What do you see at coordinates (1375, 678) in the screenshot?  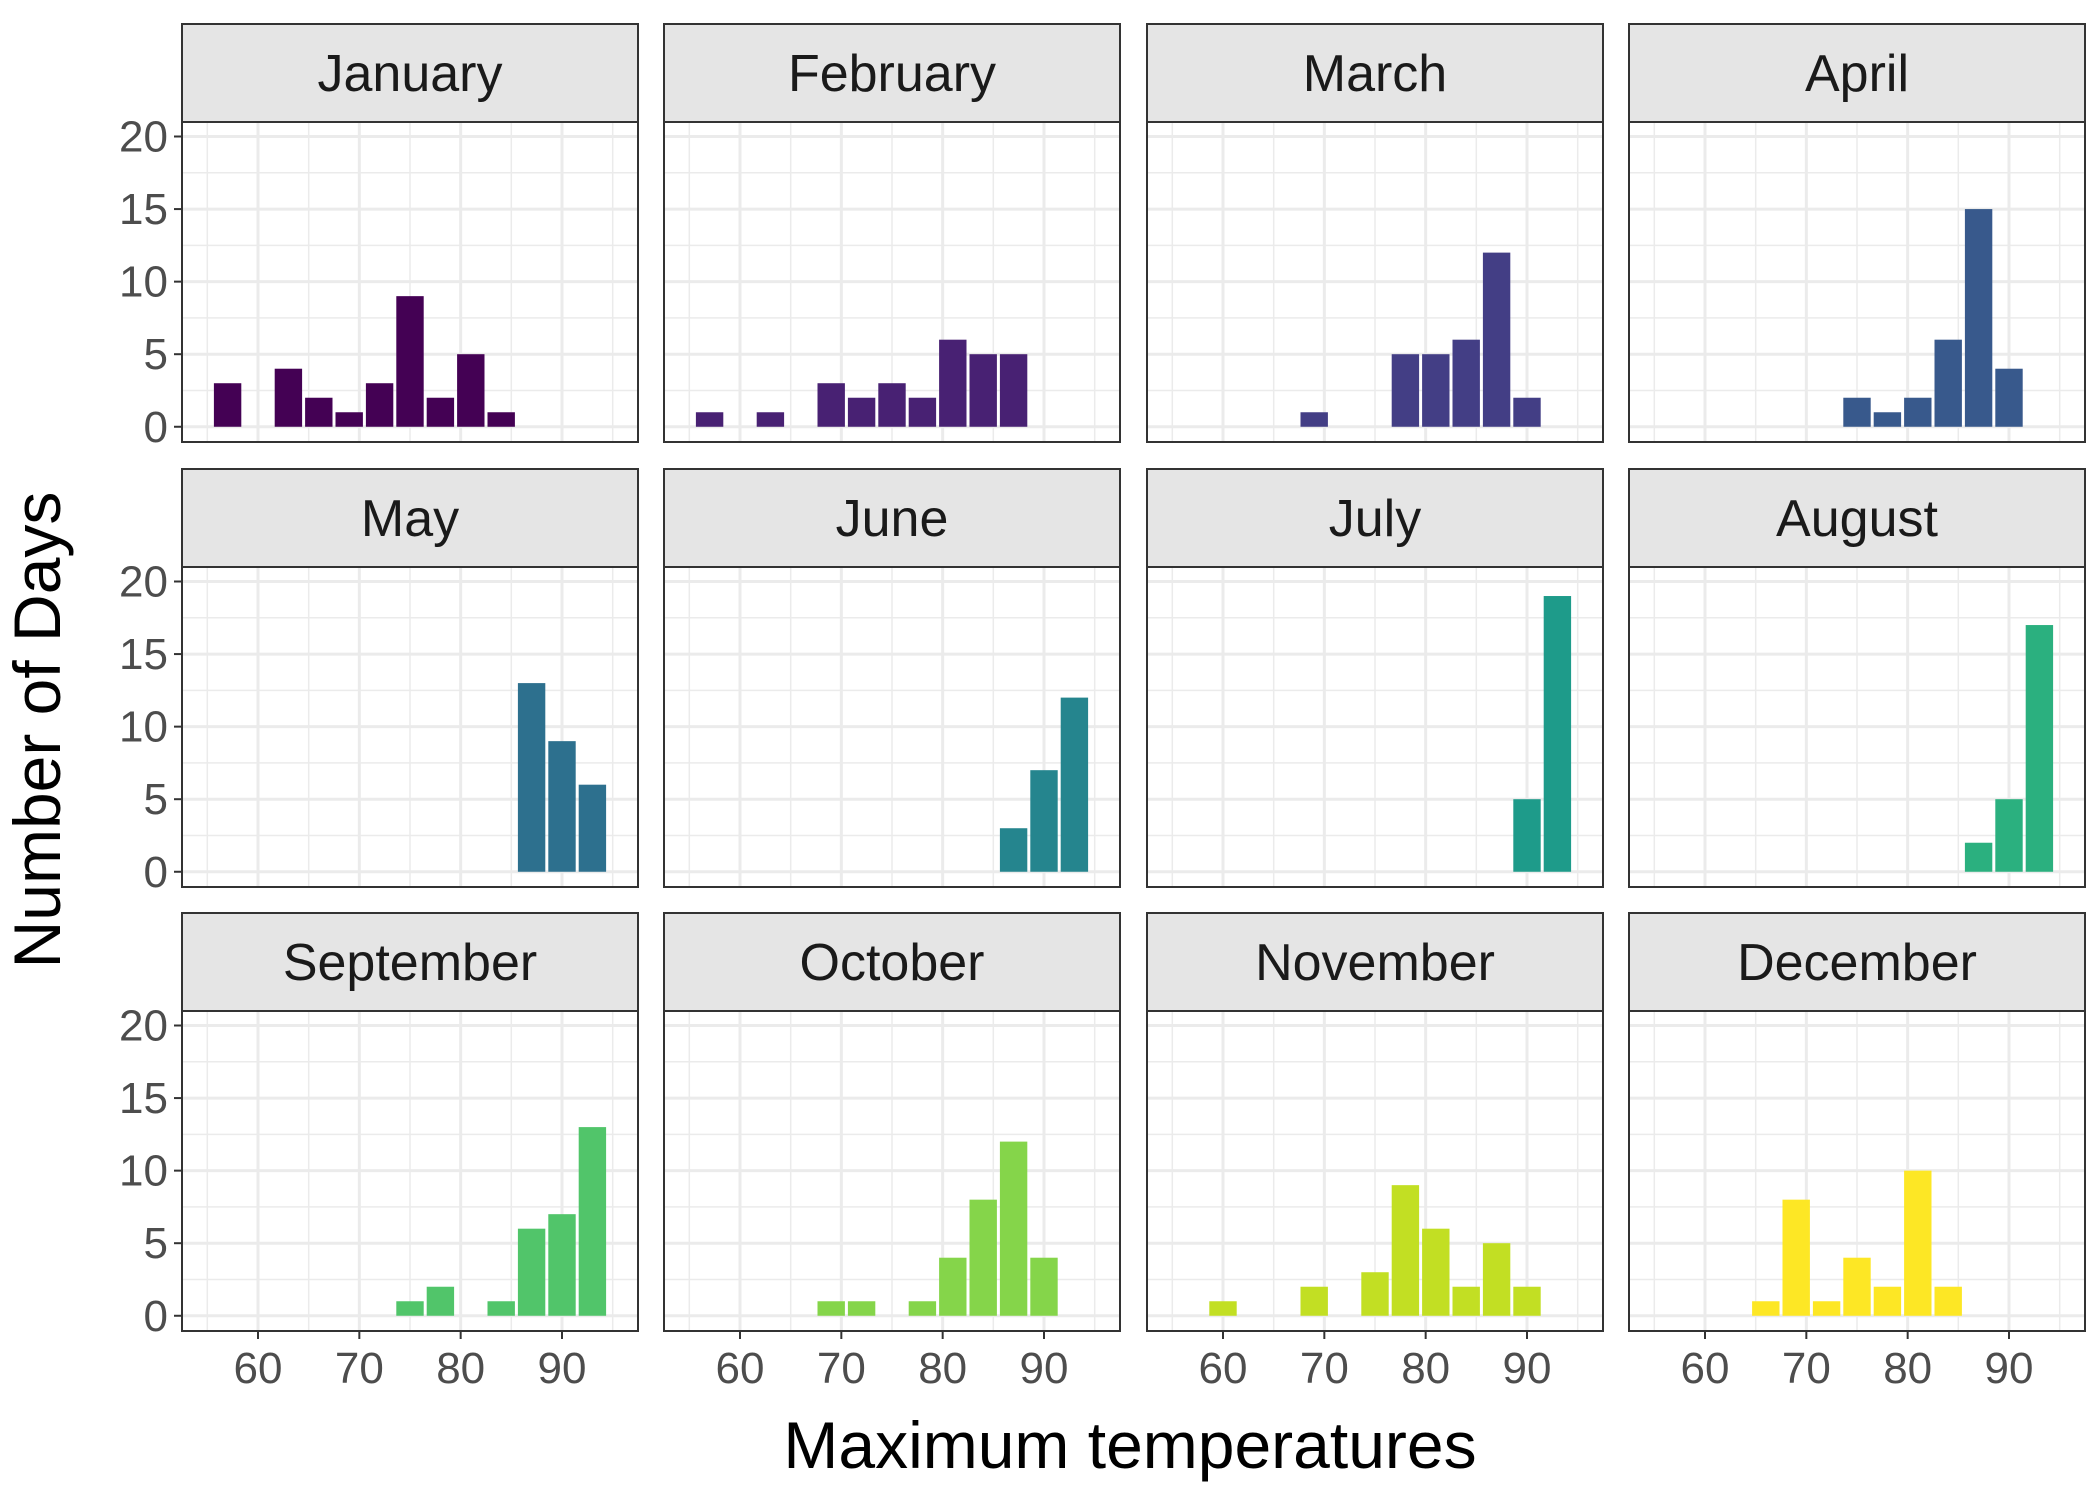 I see `facet-panel-july: July` at bounding box center [1375, 678].